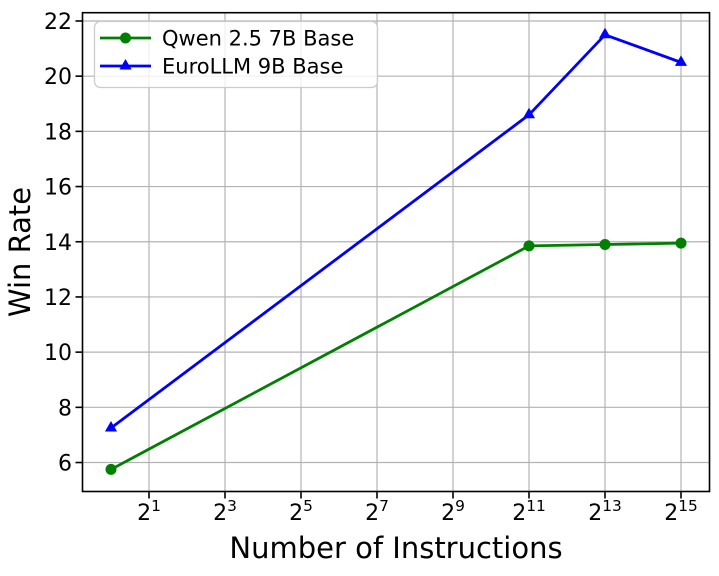 The image size is (719, 576). What do you see at coordinates (252, 67) in the screenshot?
I see `legend-label-eurollm: EuroLLM 9B Base` at bounding box center [252, 67].